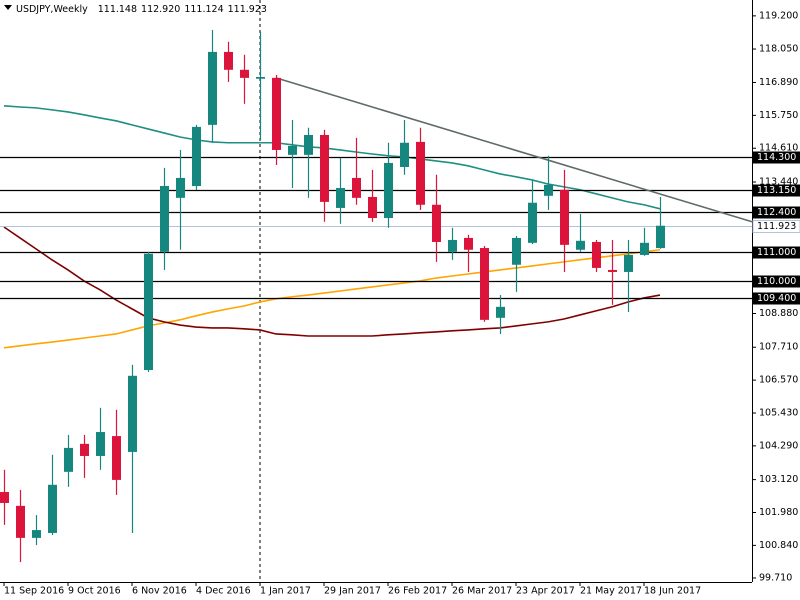 The width and height of the screenshot is (800, 600). I want to click on y-tick-label: 103.120, so click(778, 479).